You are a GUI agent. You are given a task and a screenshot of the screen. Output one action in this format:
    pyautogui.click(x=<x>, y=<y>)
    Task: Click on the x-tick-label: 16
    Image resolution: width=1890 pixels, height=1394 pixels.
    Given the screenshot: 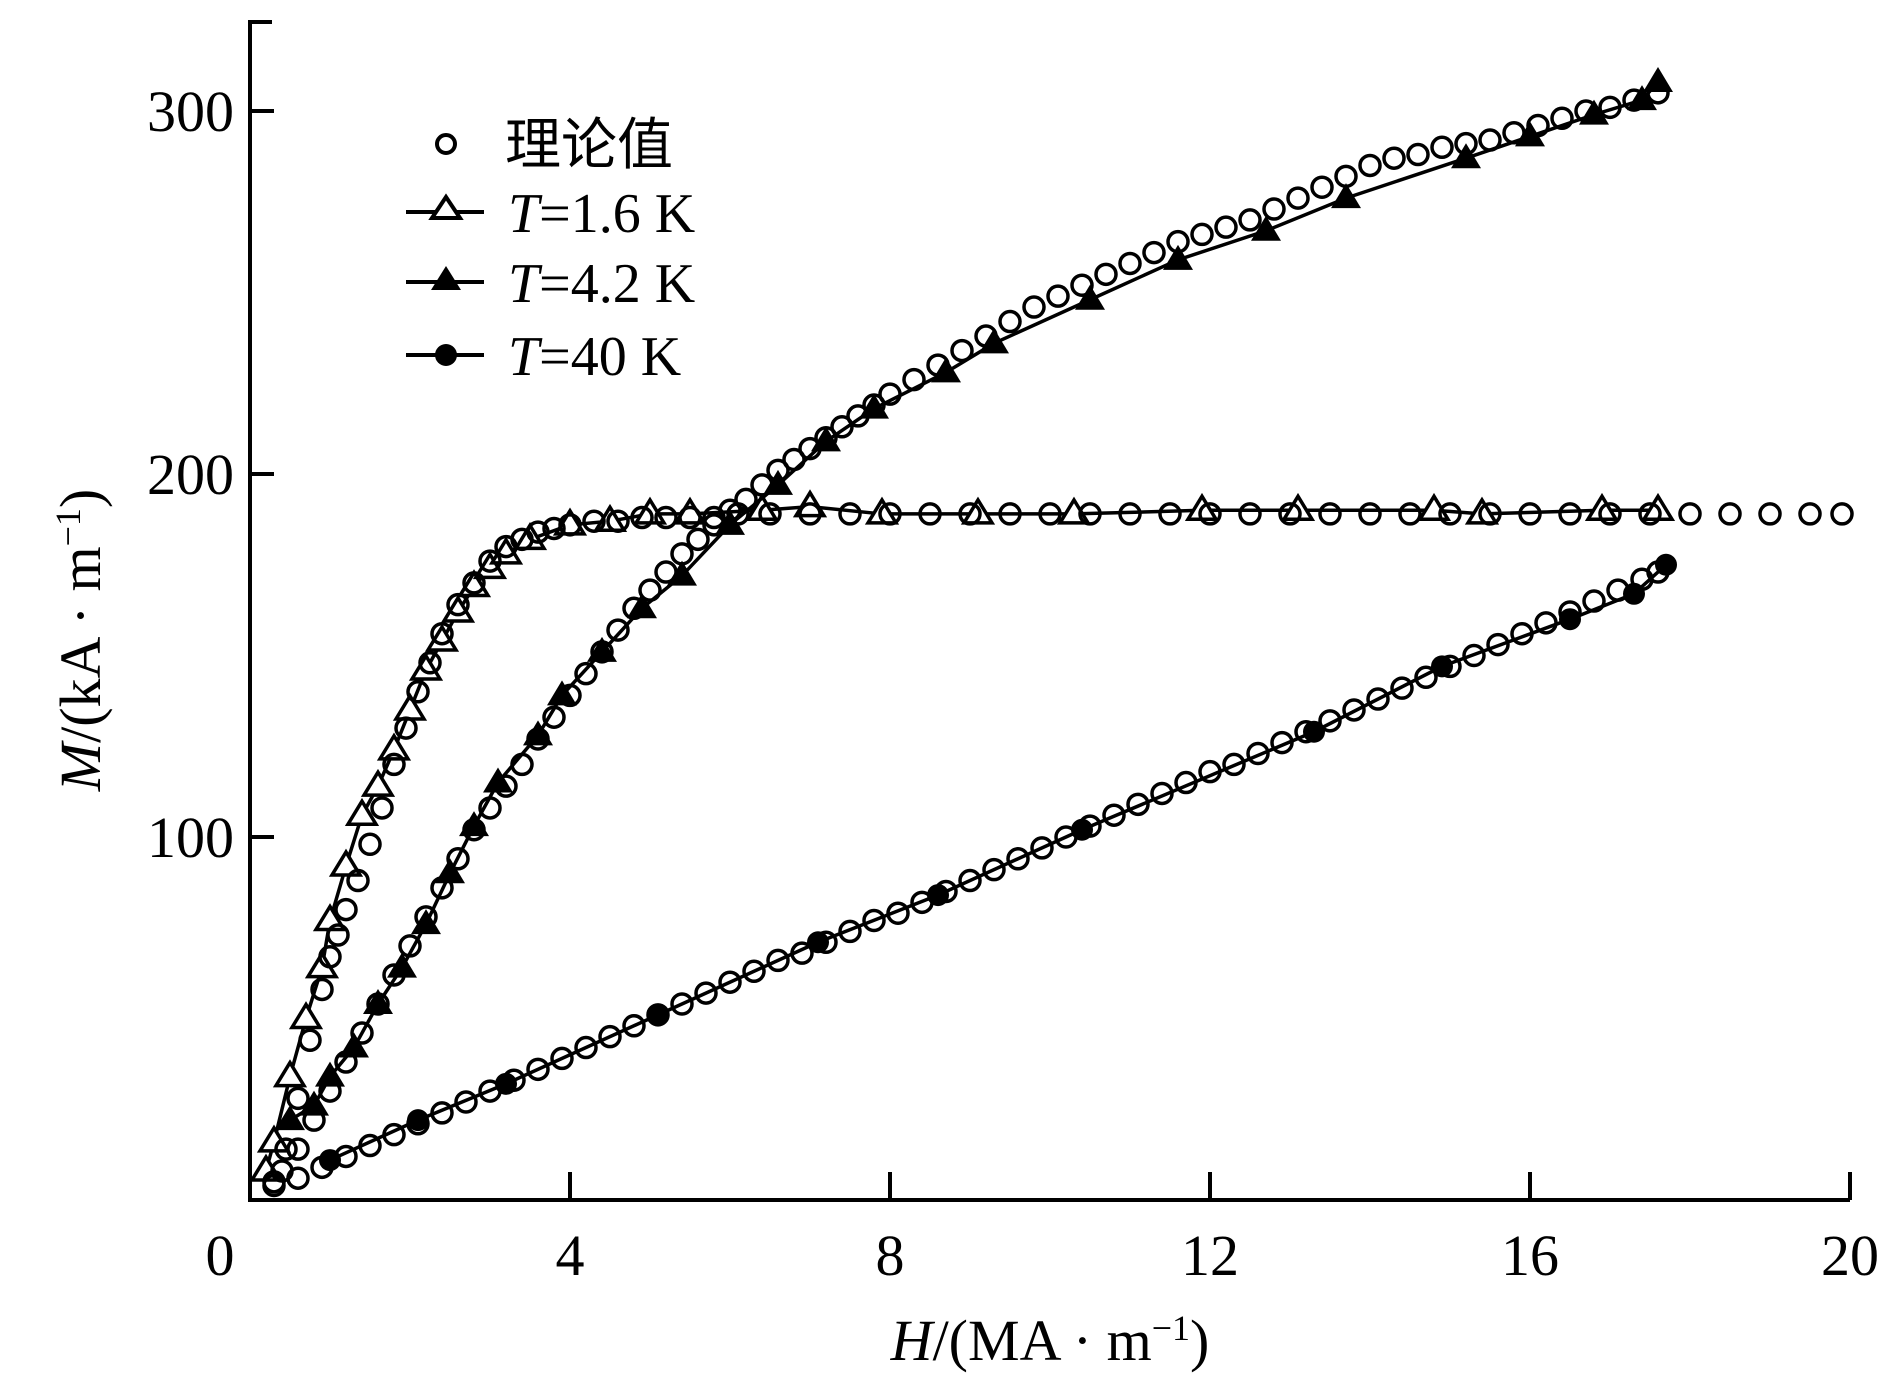 What is the action you would take?
    pyautogui.click(x=1530, y=1255)
    